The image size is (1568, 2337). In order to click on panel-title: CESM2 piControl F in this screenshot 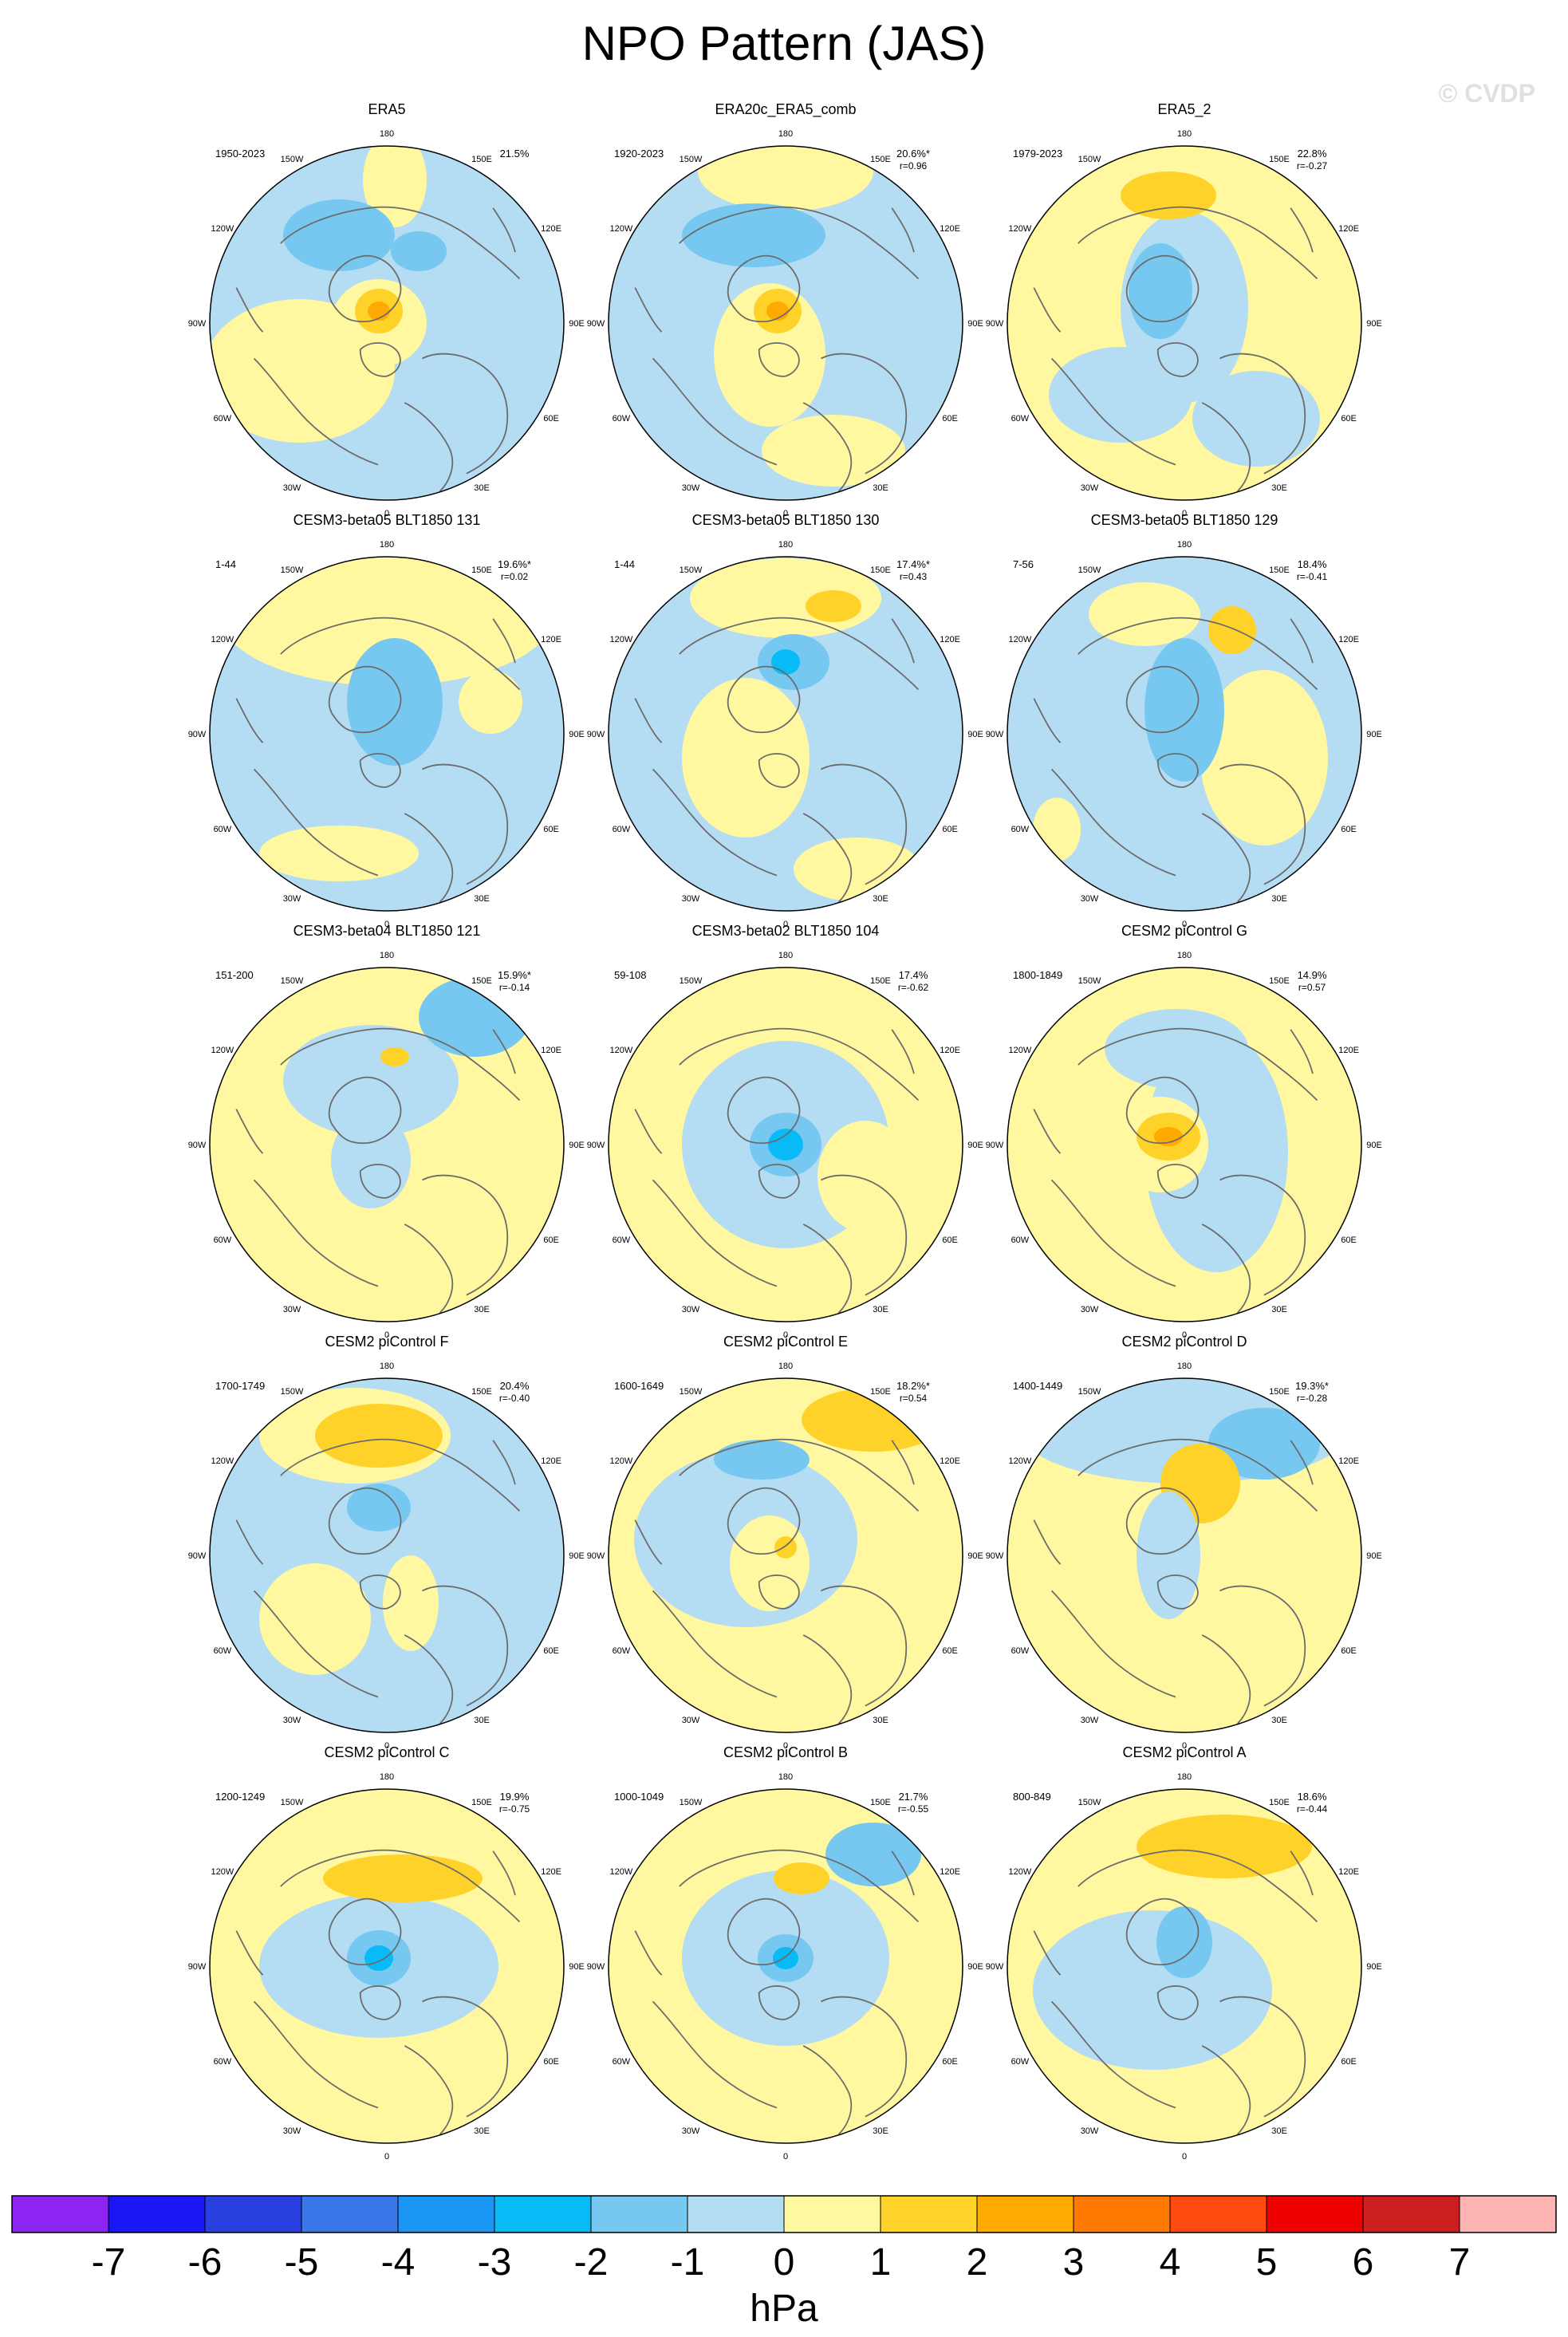, I will do `click(386, 1342)`.